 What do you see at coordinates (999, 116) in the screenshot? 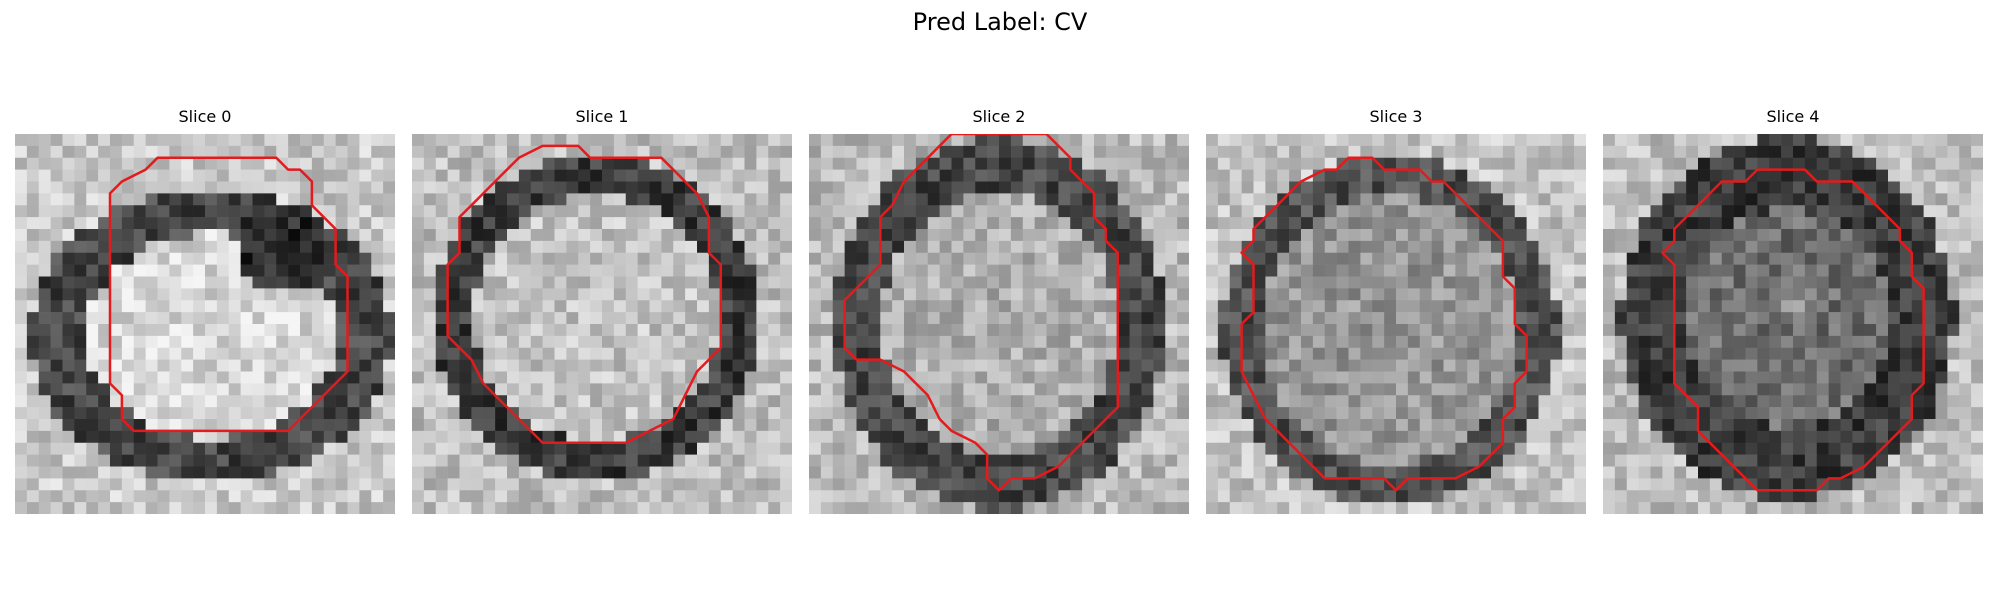
I see `slice-title-2: Slice 2` at bounding box center [999, 116].